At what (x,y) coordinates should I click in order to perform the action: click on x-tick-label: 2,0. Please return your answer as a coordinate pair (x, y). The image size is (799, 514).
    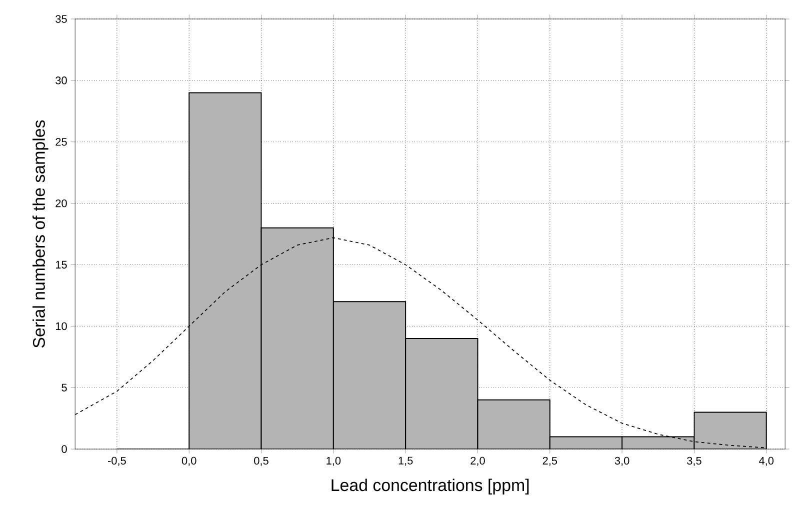
    Looking at the image, I should click on (477, 461).